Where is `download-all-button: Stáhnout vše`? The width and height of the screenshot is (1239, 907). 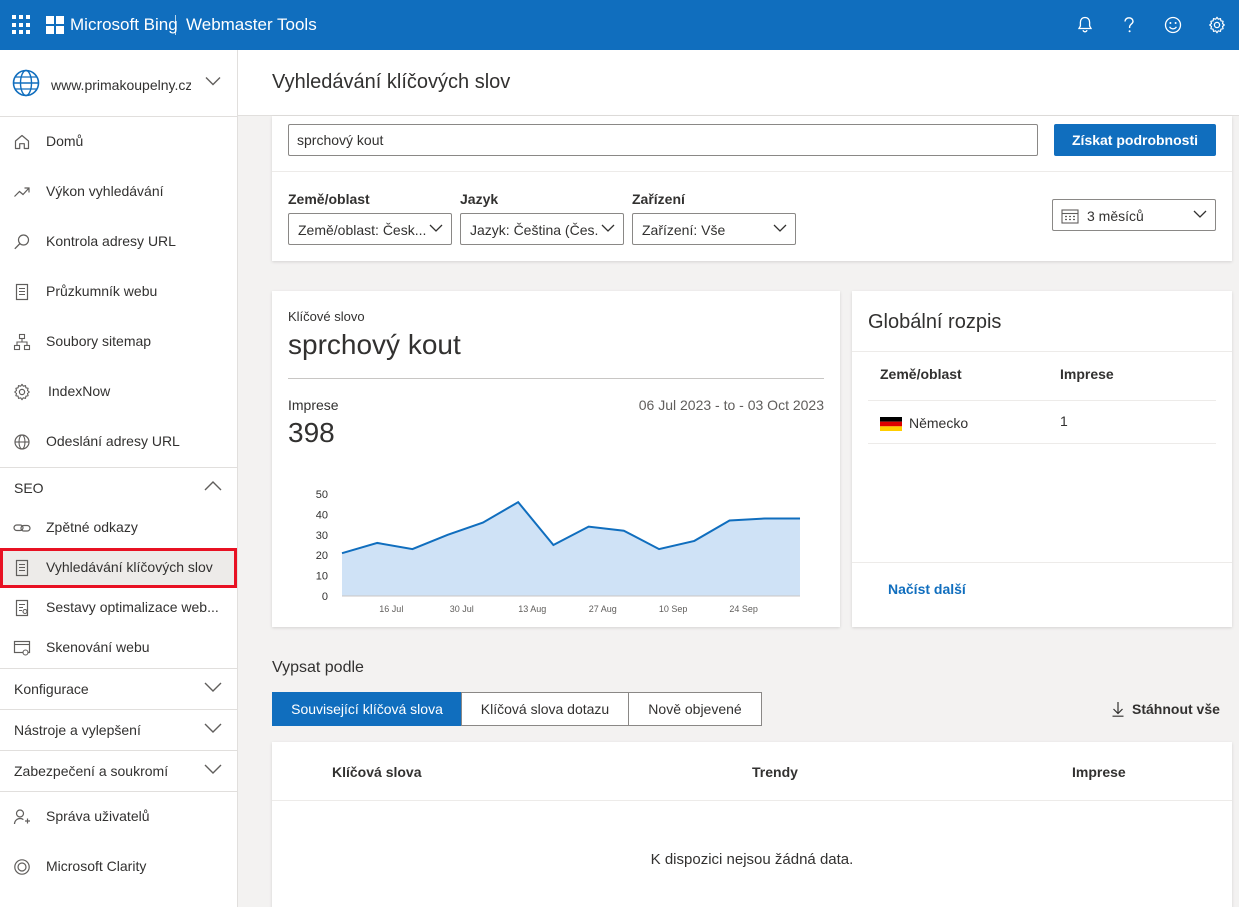 download-all-button: Stáhnout vše is located at coordinates (1166, 709).